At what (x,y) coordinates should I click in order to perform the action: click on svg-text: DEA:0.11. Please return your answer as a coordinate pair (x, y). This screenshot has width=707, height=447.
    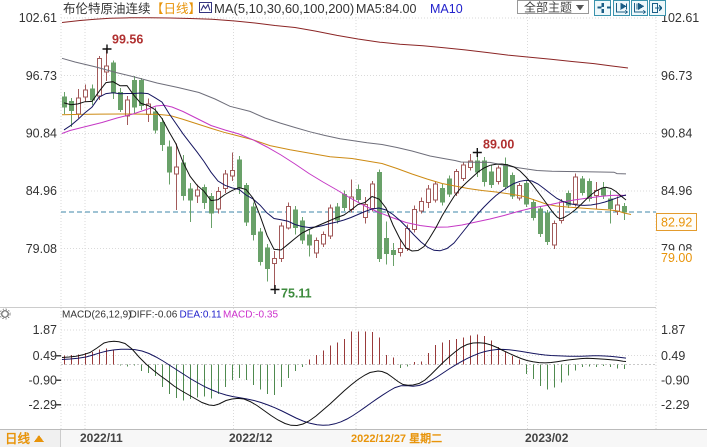
    Looking at the image, I should click on (201, 315).